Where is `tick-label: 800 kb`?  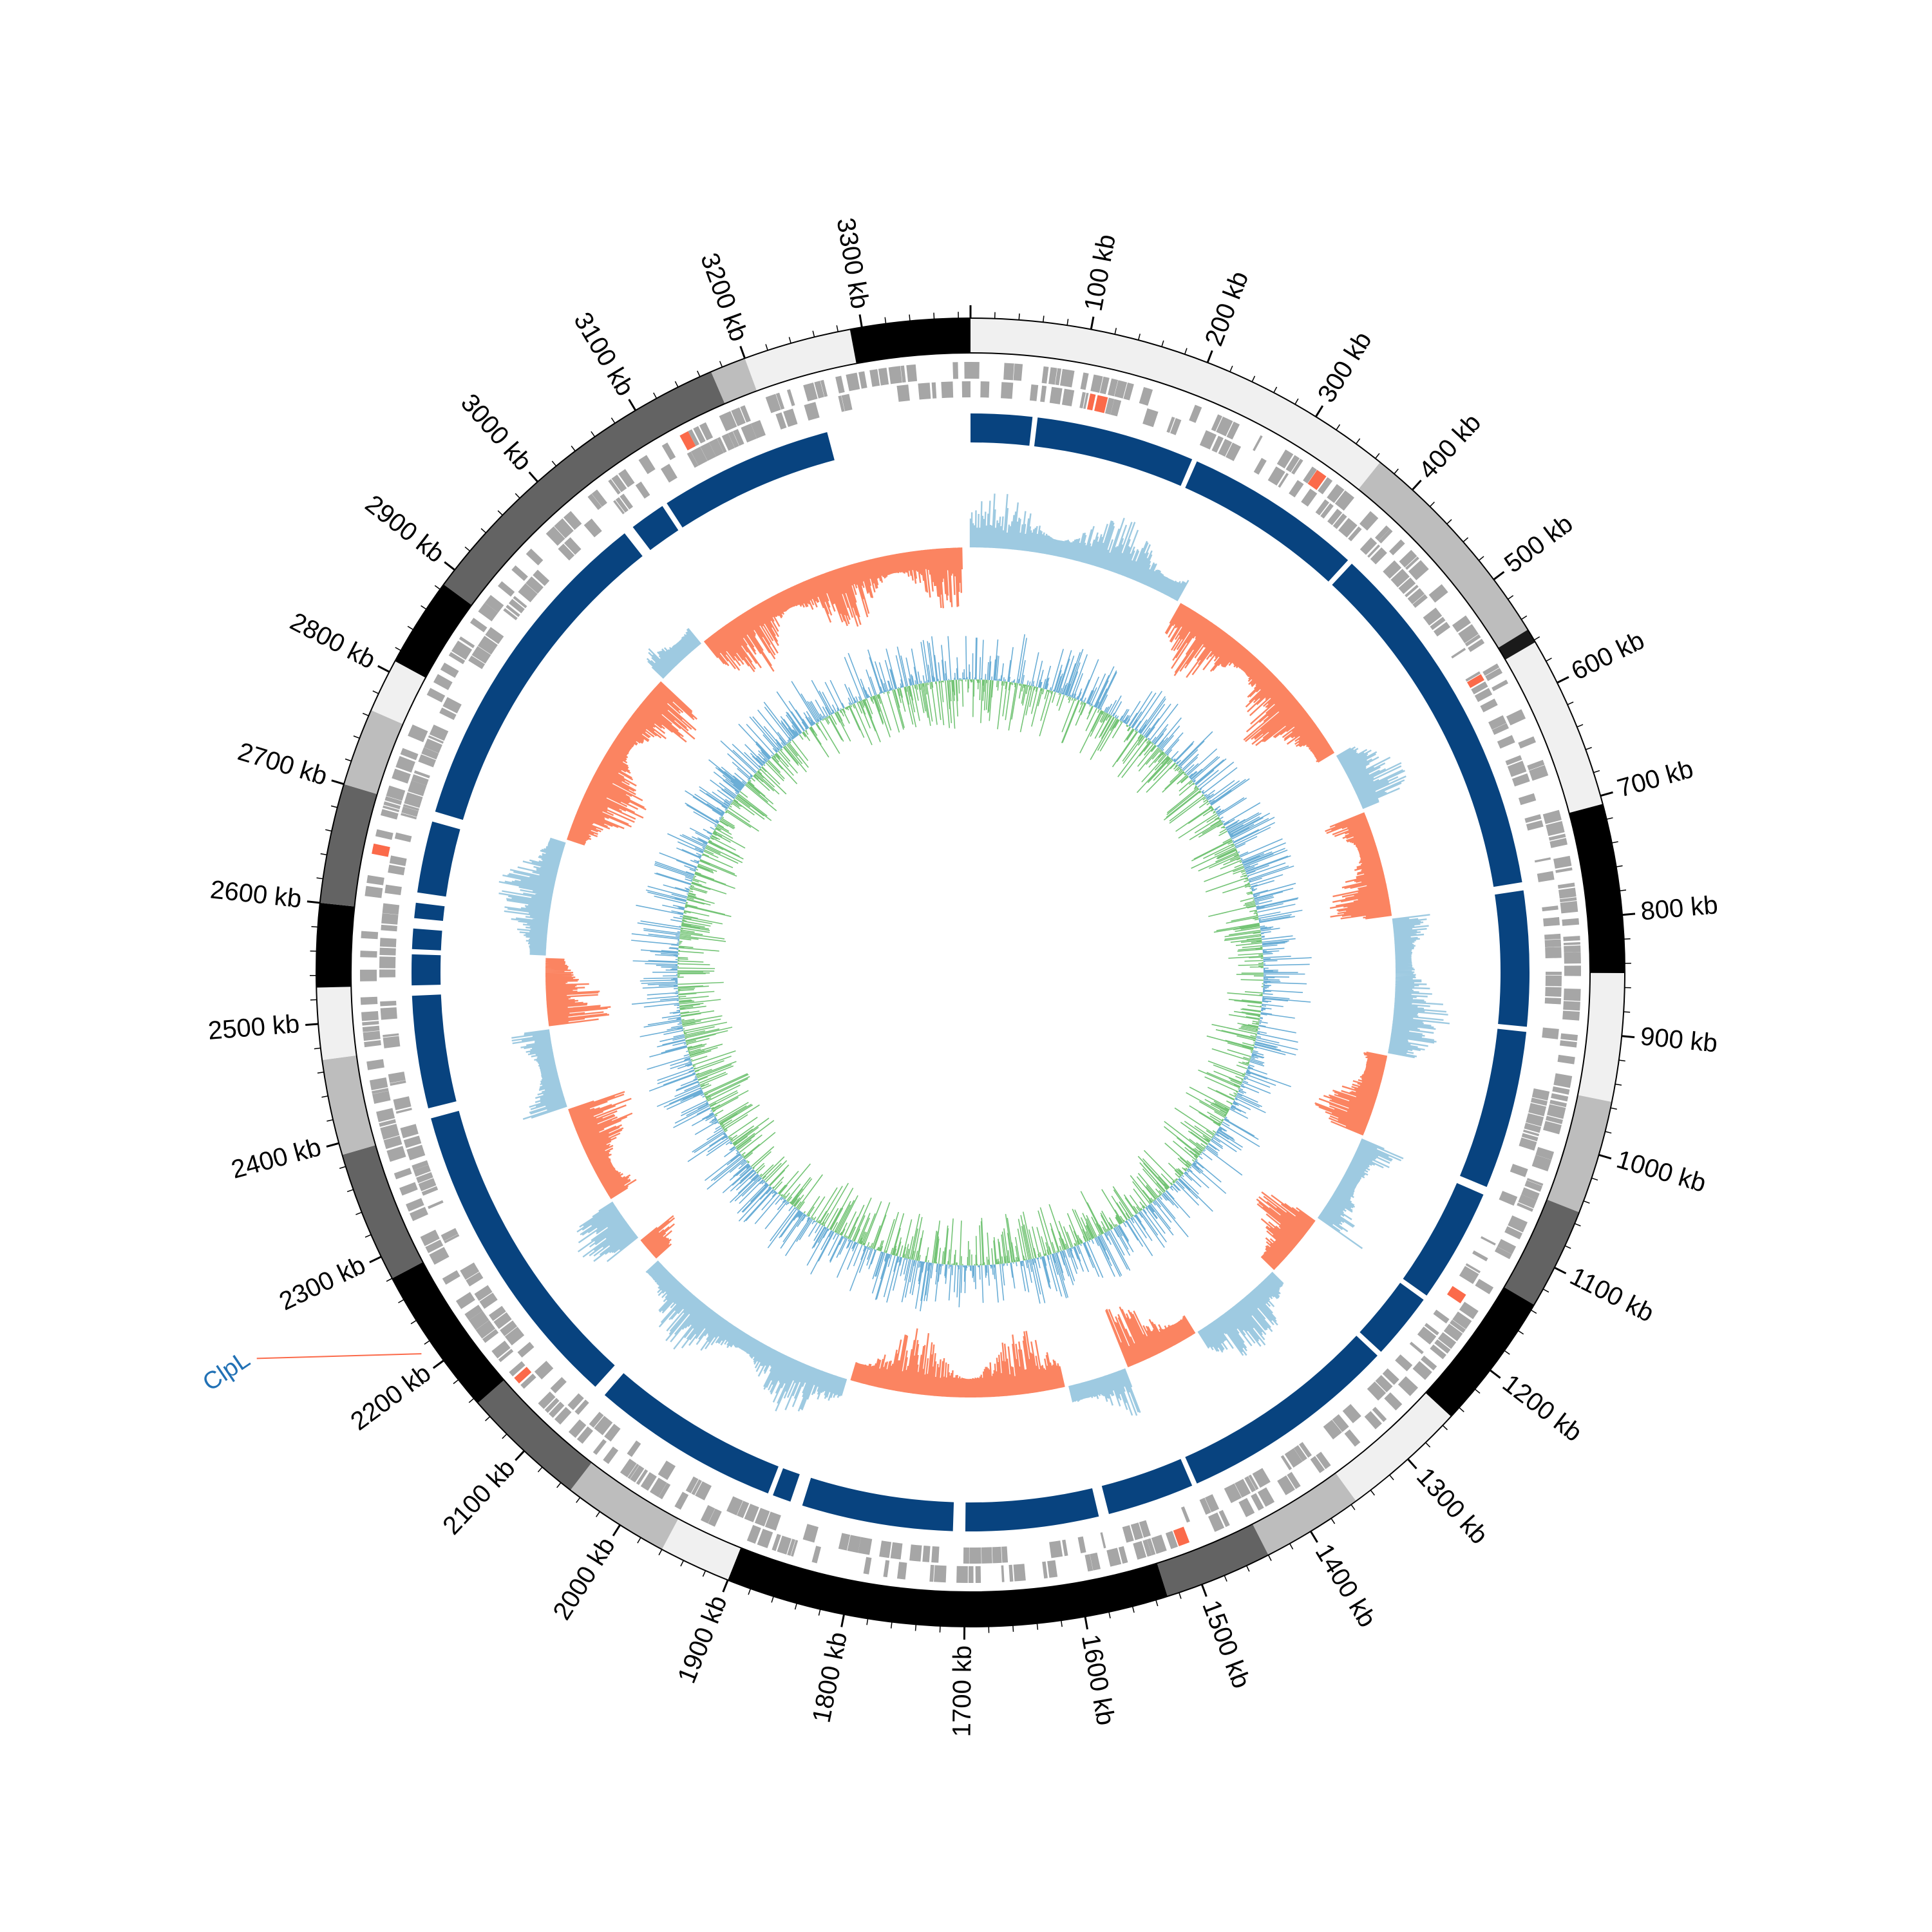 tick-label: 800 kb is located at coordinates (1679, 908).